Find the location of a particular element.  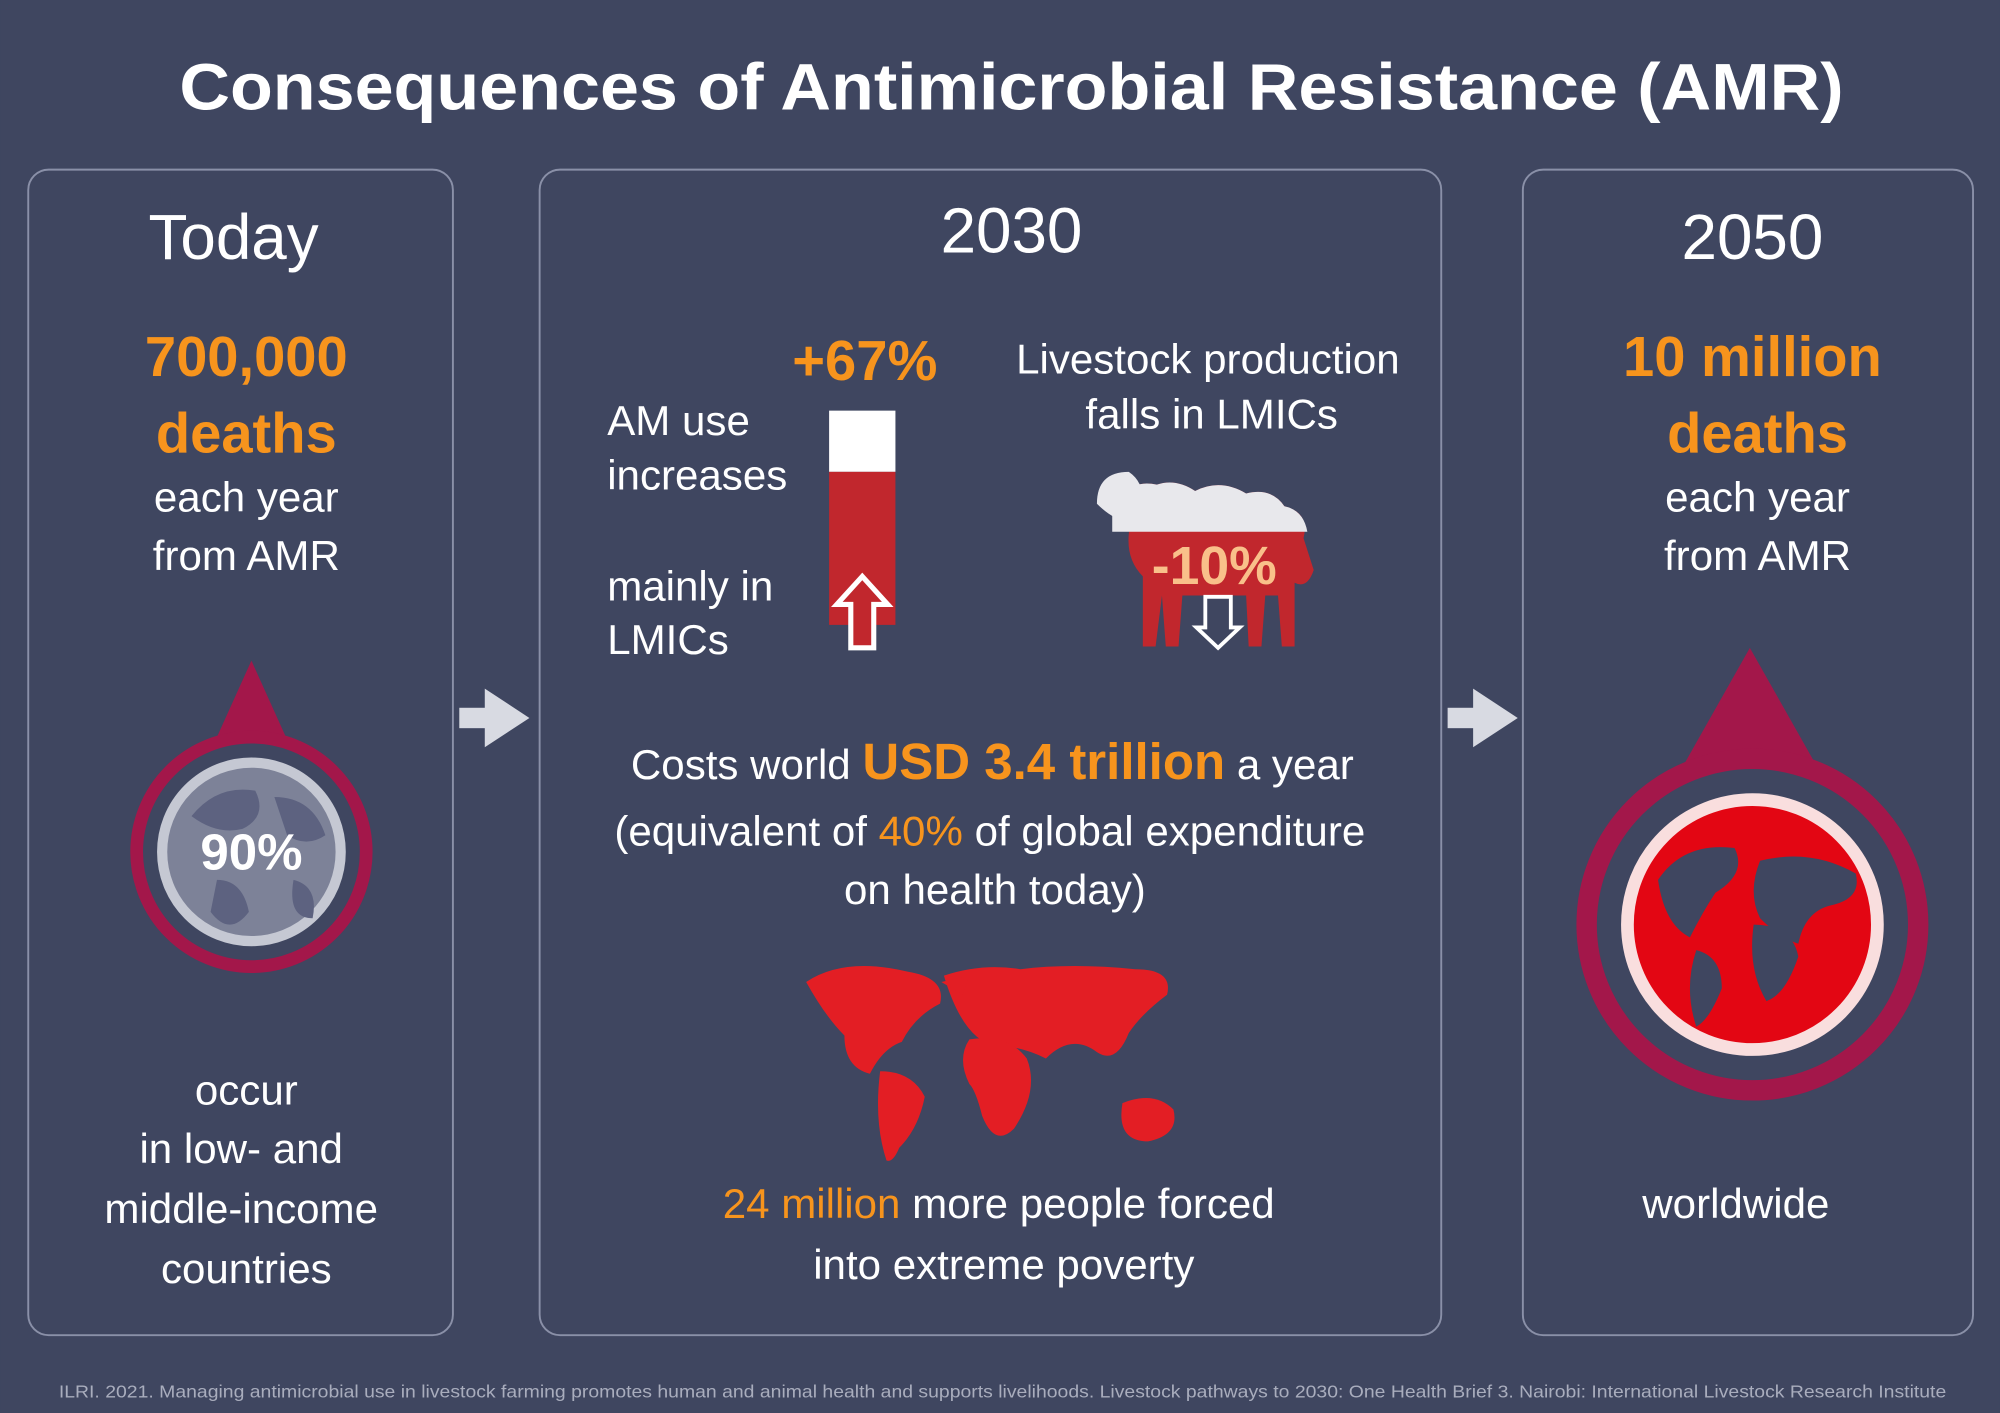

badge-value: 90% is located at coordinates (251, 852).